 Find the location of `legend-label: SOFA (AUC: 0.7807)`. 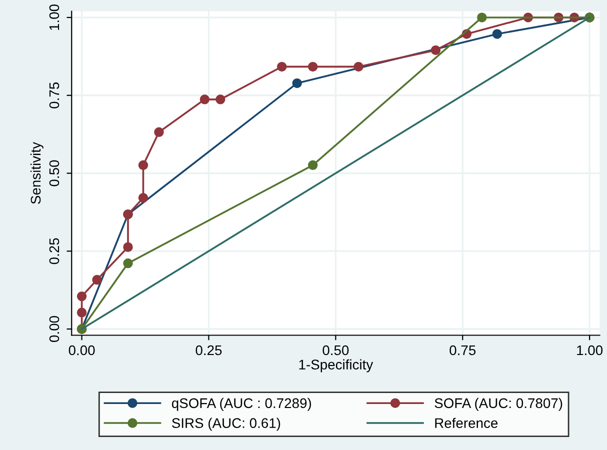

legend-label: SOFA (AUC: 0.7807) is located at coordinates (498, 404).